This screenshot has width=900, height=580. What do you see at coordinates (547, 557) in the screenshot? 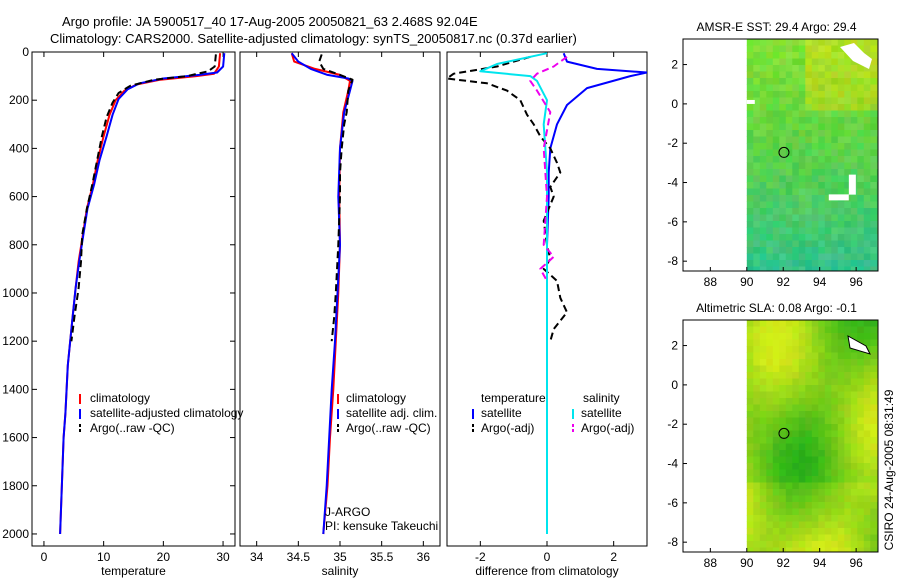
I see `x-tick-label: 0` at bounding box center [547, 557].